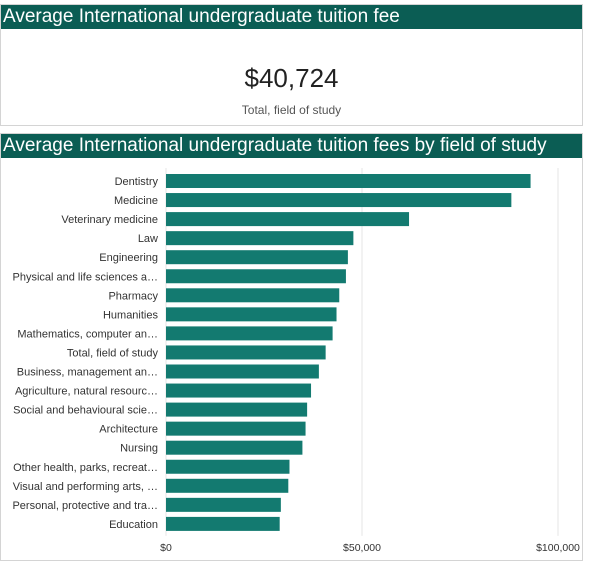 Image resolution: width=589 pixels, height=569 pixels. I want to click on category-label: Humanities, so click(131, 315).